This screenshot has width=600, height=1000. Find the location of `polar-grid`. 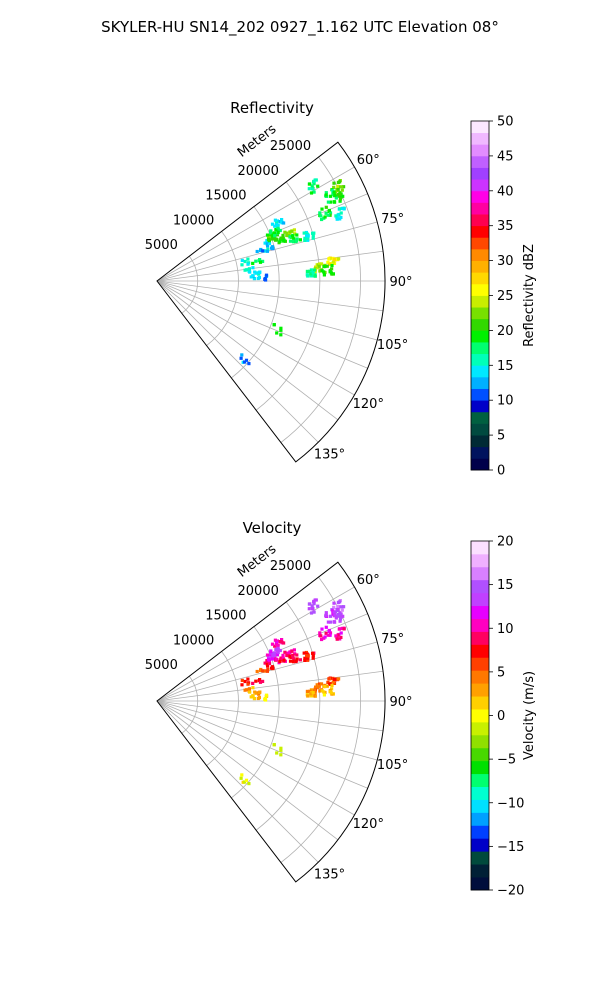

polar-grid is located at coordinates (270, 299).